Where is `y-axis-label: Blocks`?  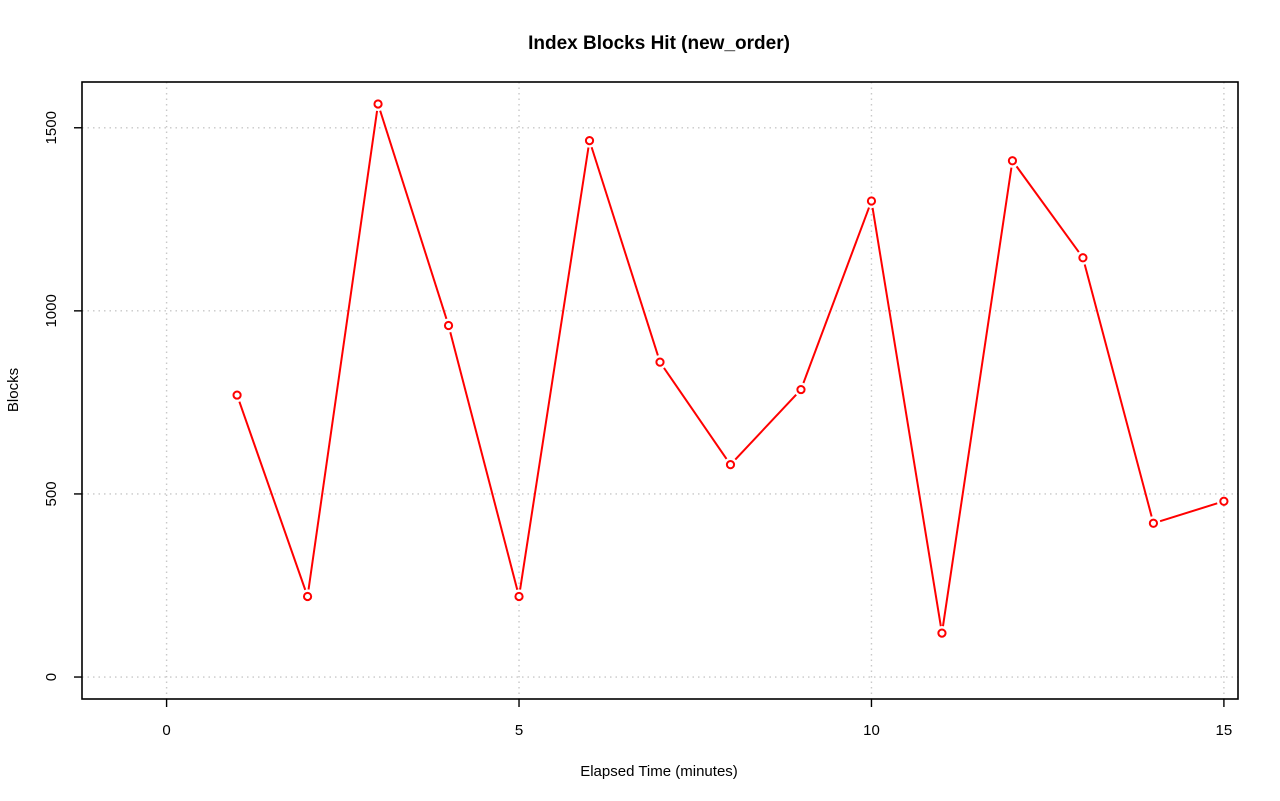
y-axis-label: Blocks is located at coordinates (13, 390).